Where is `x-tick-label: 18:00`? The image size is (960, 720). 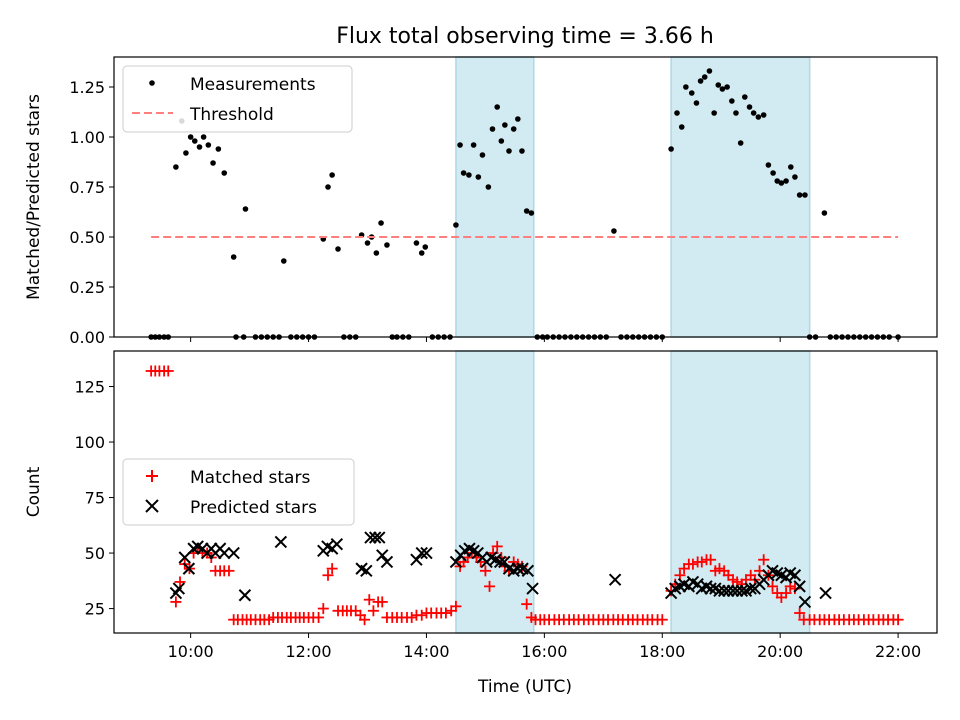 x-tick-label: 18:00 is located at coordinates (662, 651).